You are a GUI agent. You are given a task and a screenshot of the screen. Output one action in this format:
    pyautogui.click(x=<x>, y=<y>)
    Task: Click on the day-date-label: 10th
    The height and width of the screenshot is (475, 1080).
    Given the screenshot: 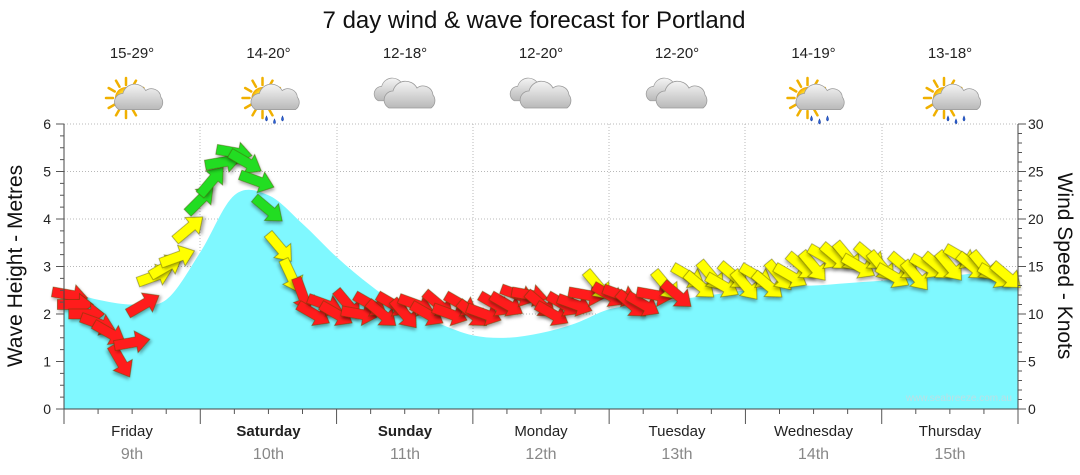 What is the action you would take?
    pyautogui.click(x=268, y=454)
    